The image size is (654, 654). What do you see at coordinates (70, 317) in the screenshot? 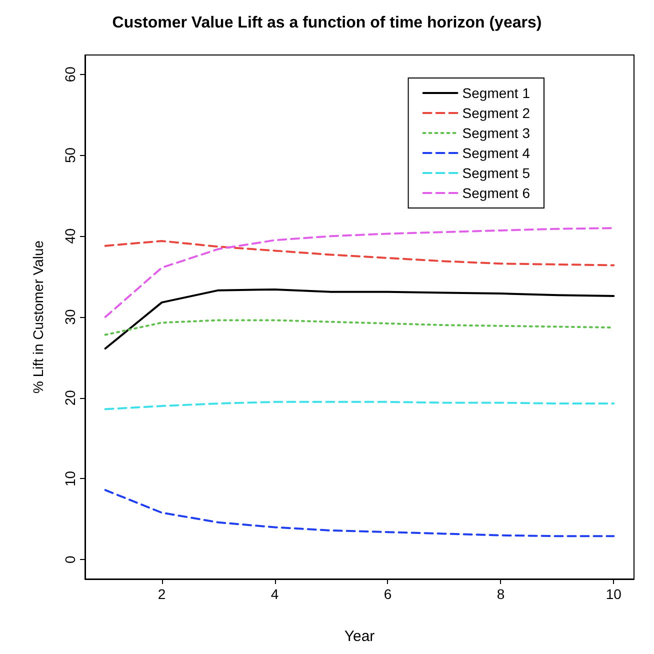
I see `y-tick-label: 30` at bounding box center [70, 317].